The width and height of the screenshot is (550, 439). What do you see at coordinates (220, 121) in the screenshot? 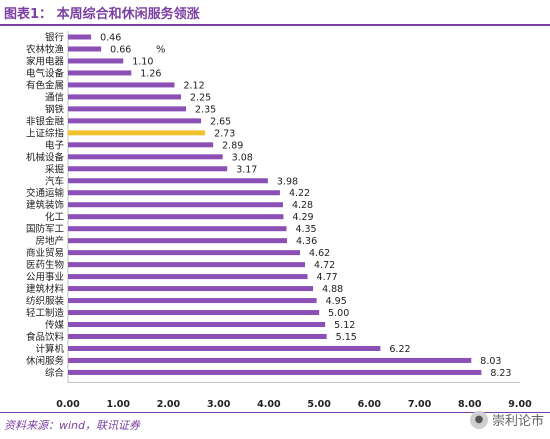
I see `value-label: 2.65` at bounding box center [220, 121].